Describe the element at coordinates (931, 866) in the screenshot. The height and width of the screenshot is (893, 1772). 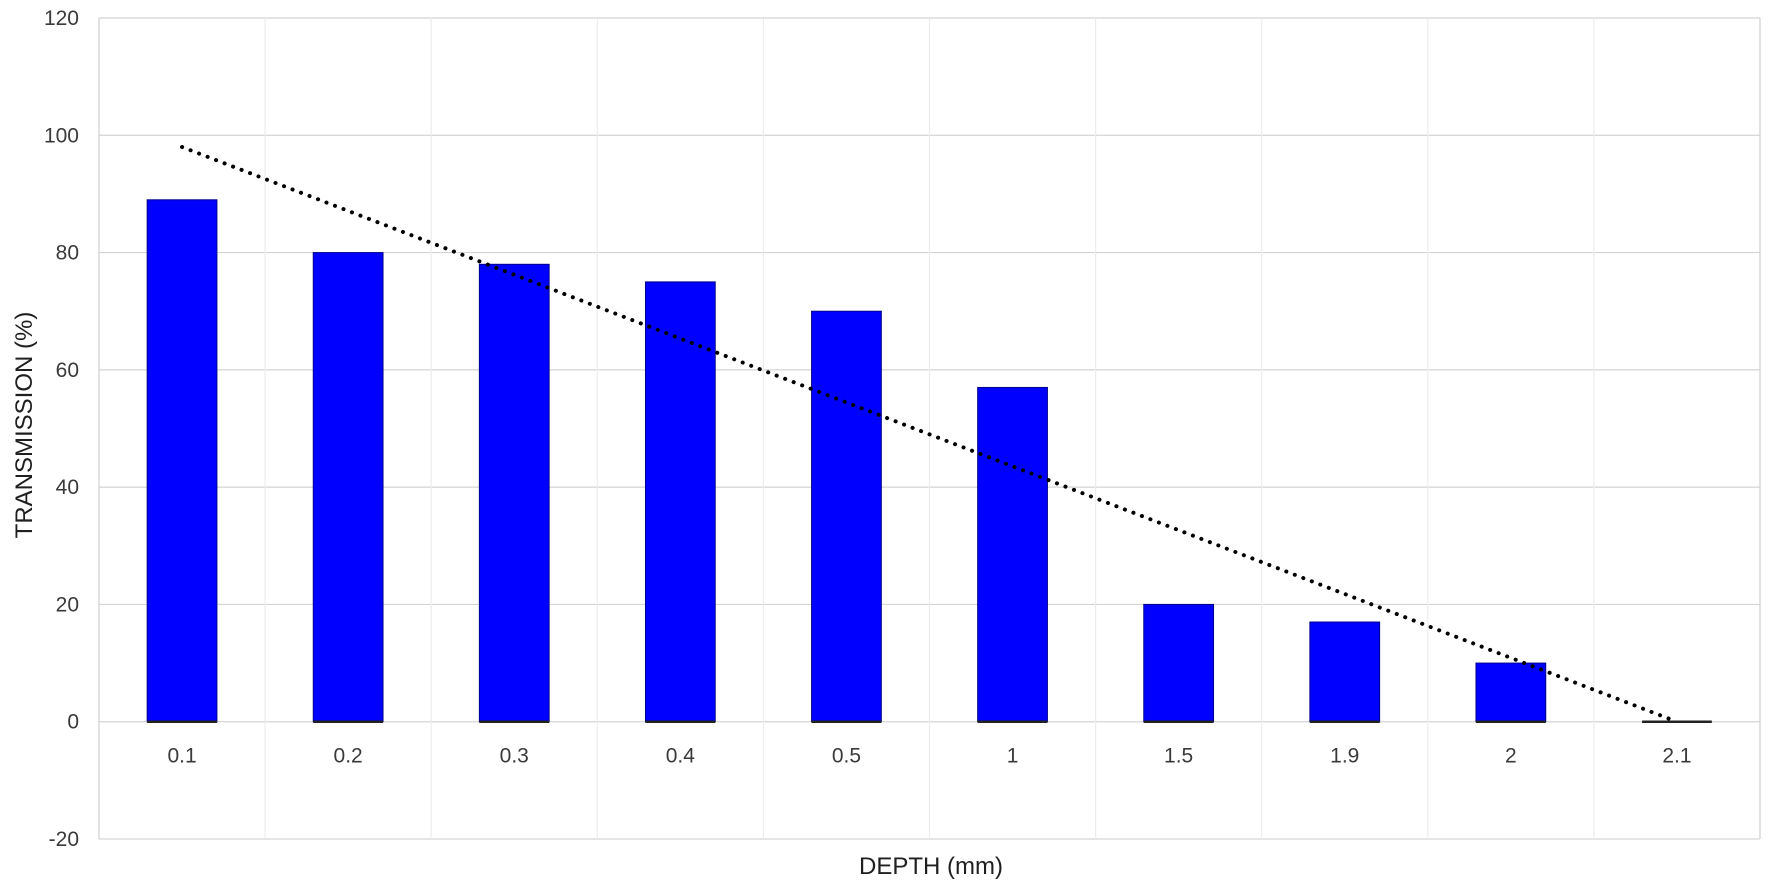
I see `x-axis-title: DEPTH (mm)` at that location.